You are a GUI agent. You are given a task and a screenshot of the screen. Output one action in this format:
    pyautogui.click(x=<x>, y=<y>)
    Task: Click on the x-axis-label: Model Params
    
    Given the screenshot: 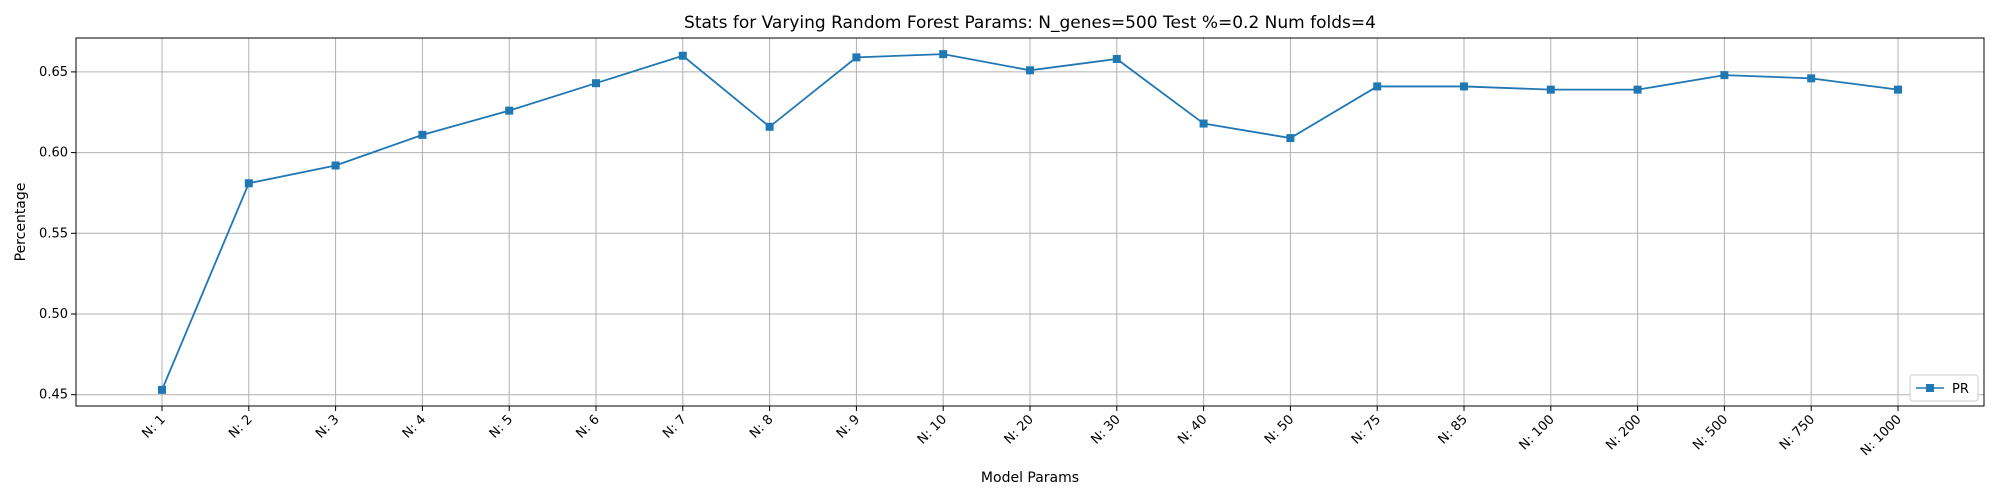 What is the action you would take?
    pyautogui.click(x=1030, y=478)
    